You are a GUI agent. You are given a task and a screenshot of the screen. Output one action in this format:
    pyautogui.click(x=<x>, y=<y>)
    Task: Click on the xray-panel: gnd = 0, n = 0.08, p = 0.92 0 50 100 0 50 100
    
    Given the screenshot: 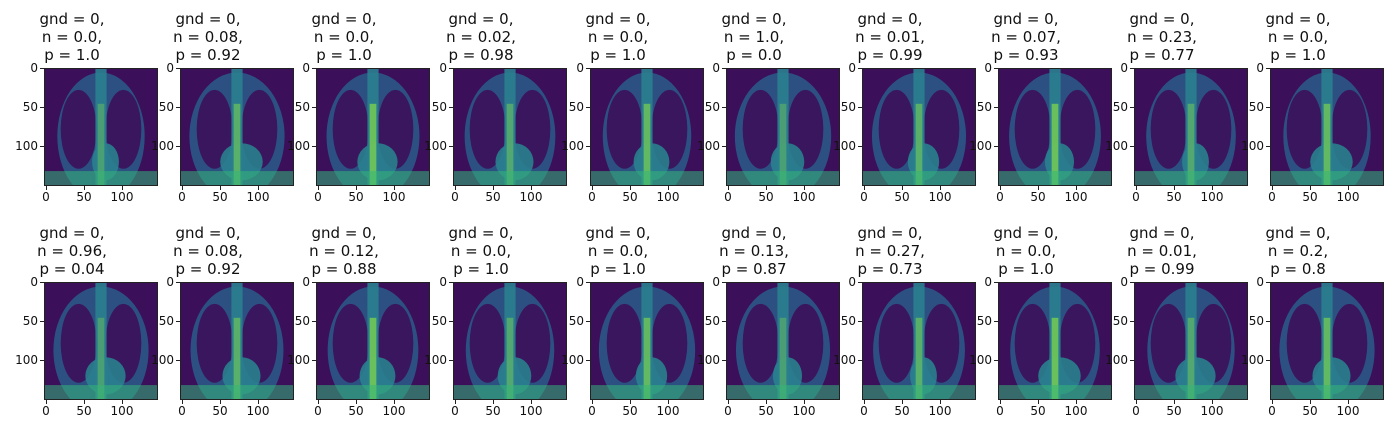 What is the action you would take?
    pyautogui.click(x=217, y=319)
    